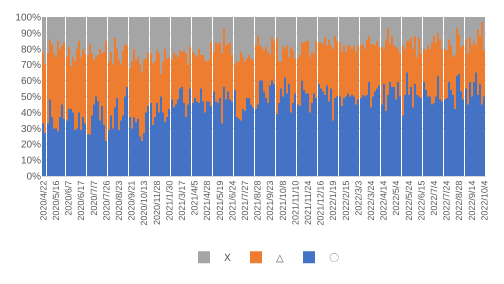 This screenshot has height=284, width=504. Describe the element at coordinates (31, 82) in the screenshot. I see `y-tick-label: 60%` at that location.